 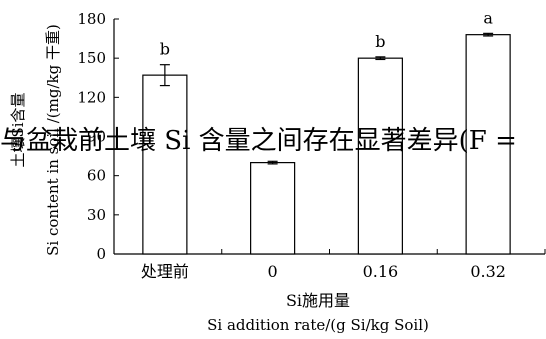 I want to click on y-axis-label-en: Si content in soil /(mg/kg 干重), so click(x=53, y=140).